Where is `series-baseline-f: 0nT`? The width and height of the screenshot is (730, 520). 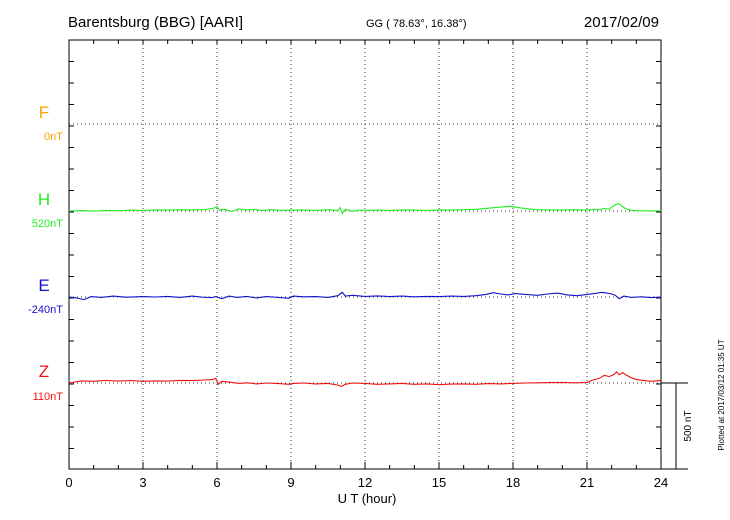 series-baseline-f: 0nT is located at coordinates (53, 137).